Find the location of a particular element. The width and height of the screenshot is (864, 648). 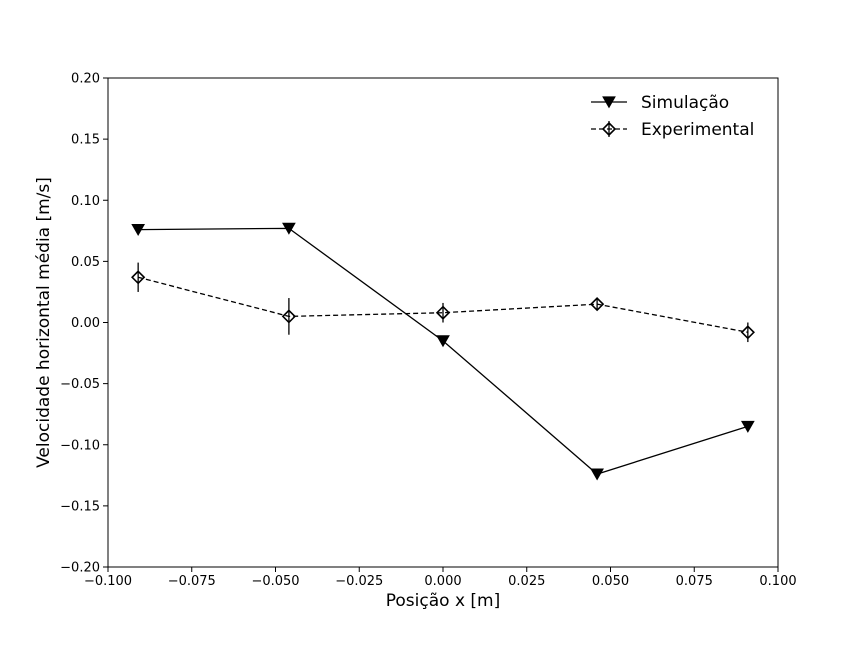

y-axis: −0.20 −0.15 −0.10 −0.05 0.00 0.05 0.10 0.15 0.20 is located at coordinates (84, 324).